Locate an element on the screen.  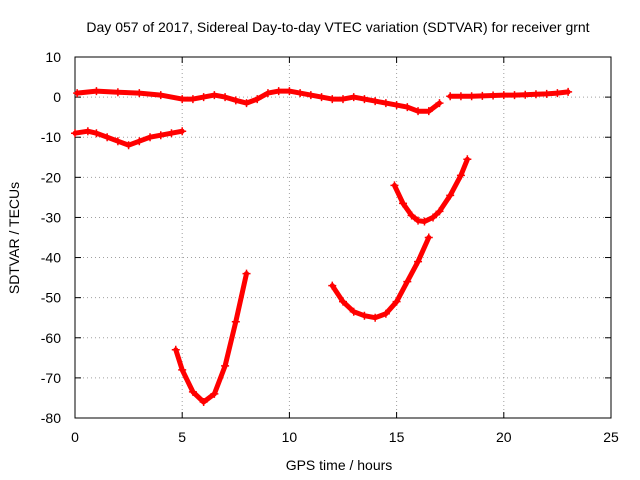
y-tick-label: -50 is located at coordinates (51, 298).